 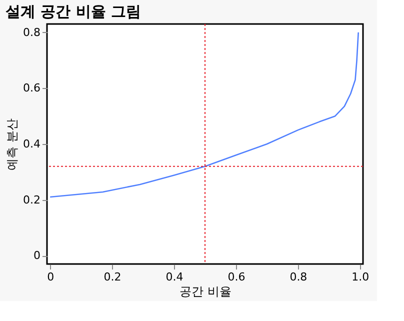 I want to click on y-tick-label: 0.6, so click(x=31, y=88).